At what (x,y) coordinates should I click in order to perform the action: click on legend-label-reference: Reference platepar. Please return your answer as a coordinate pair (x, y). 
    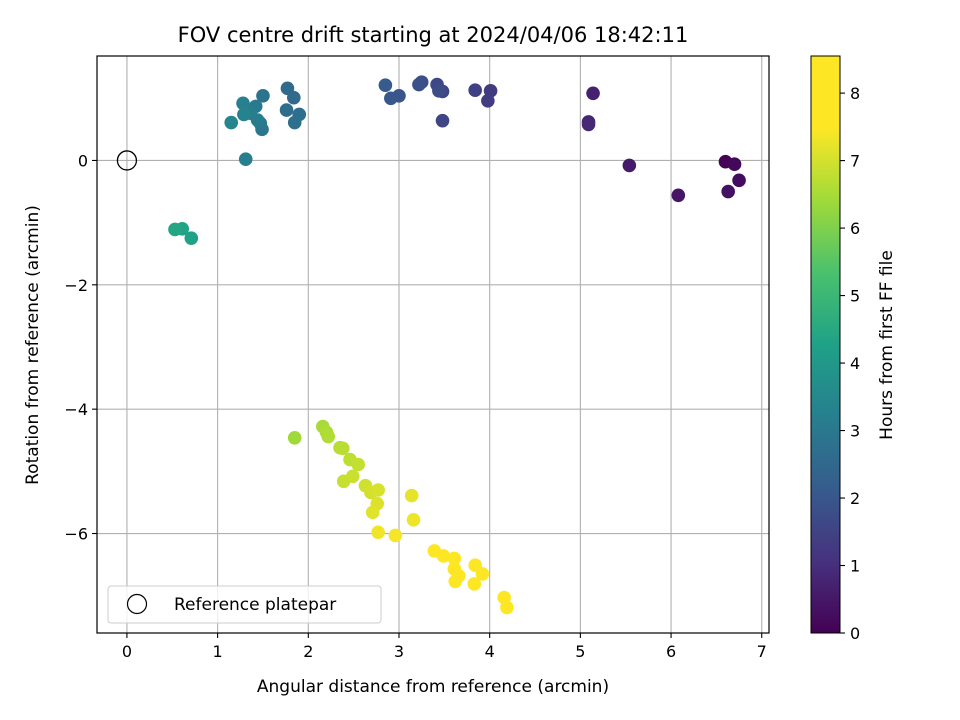
    Looking at the image, I should click on (255, 605).